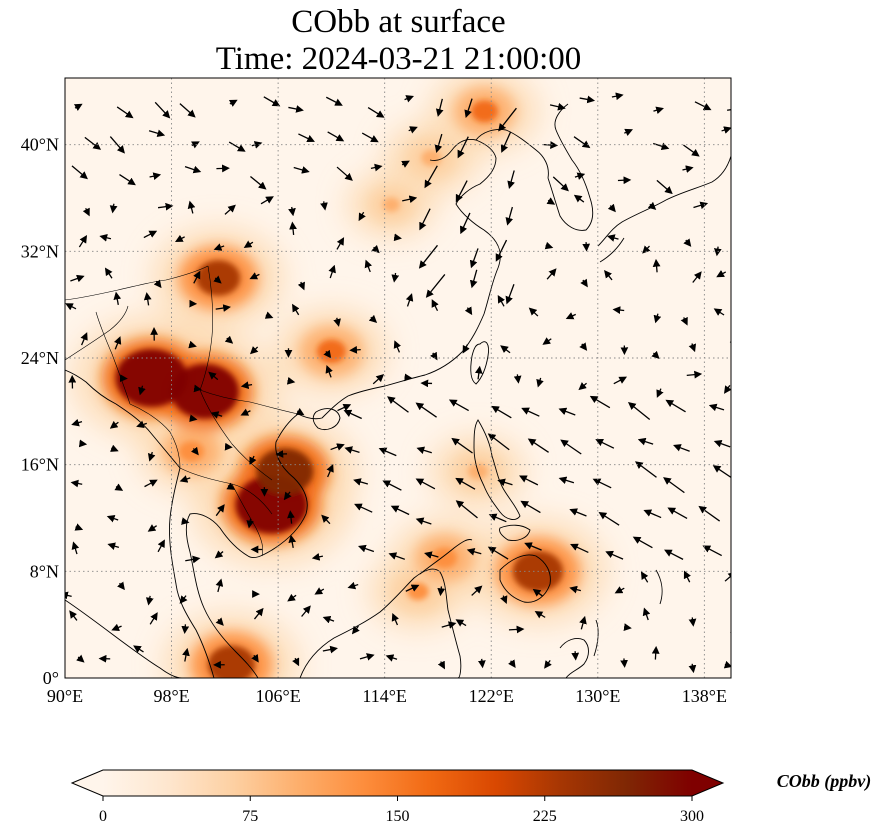 The image size is (887, 836). What do you see at coordinates (431, 158) in the screenshot?
I see `core-hebei` at bounding box center [431, 158].